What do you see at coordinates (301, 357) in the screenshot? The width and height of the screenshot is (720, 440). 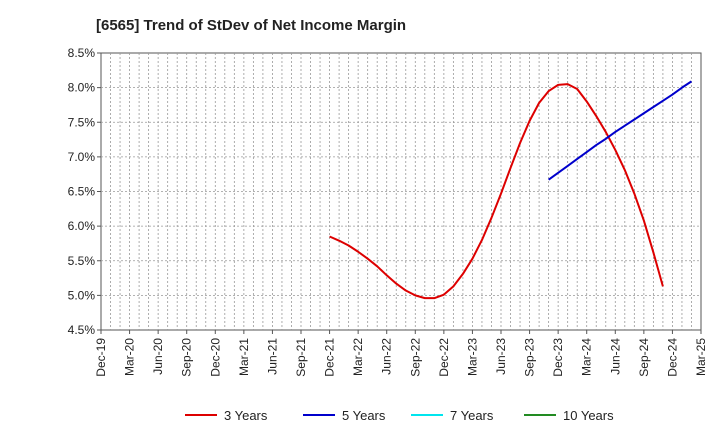 I see `x-tick-label: Sep-21` at bounding box center [301, 357].